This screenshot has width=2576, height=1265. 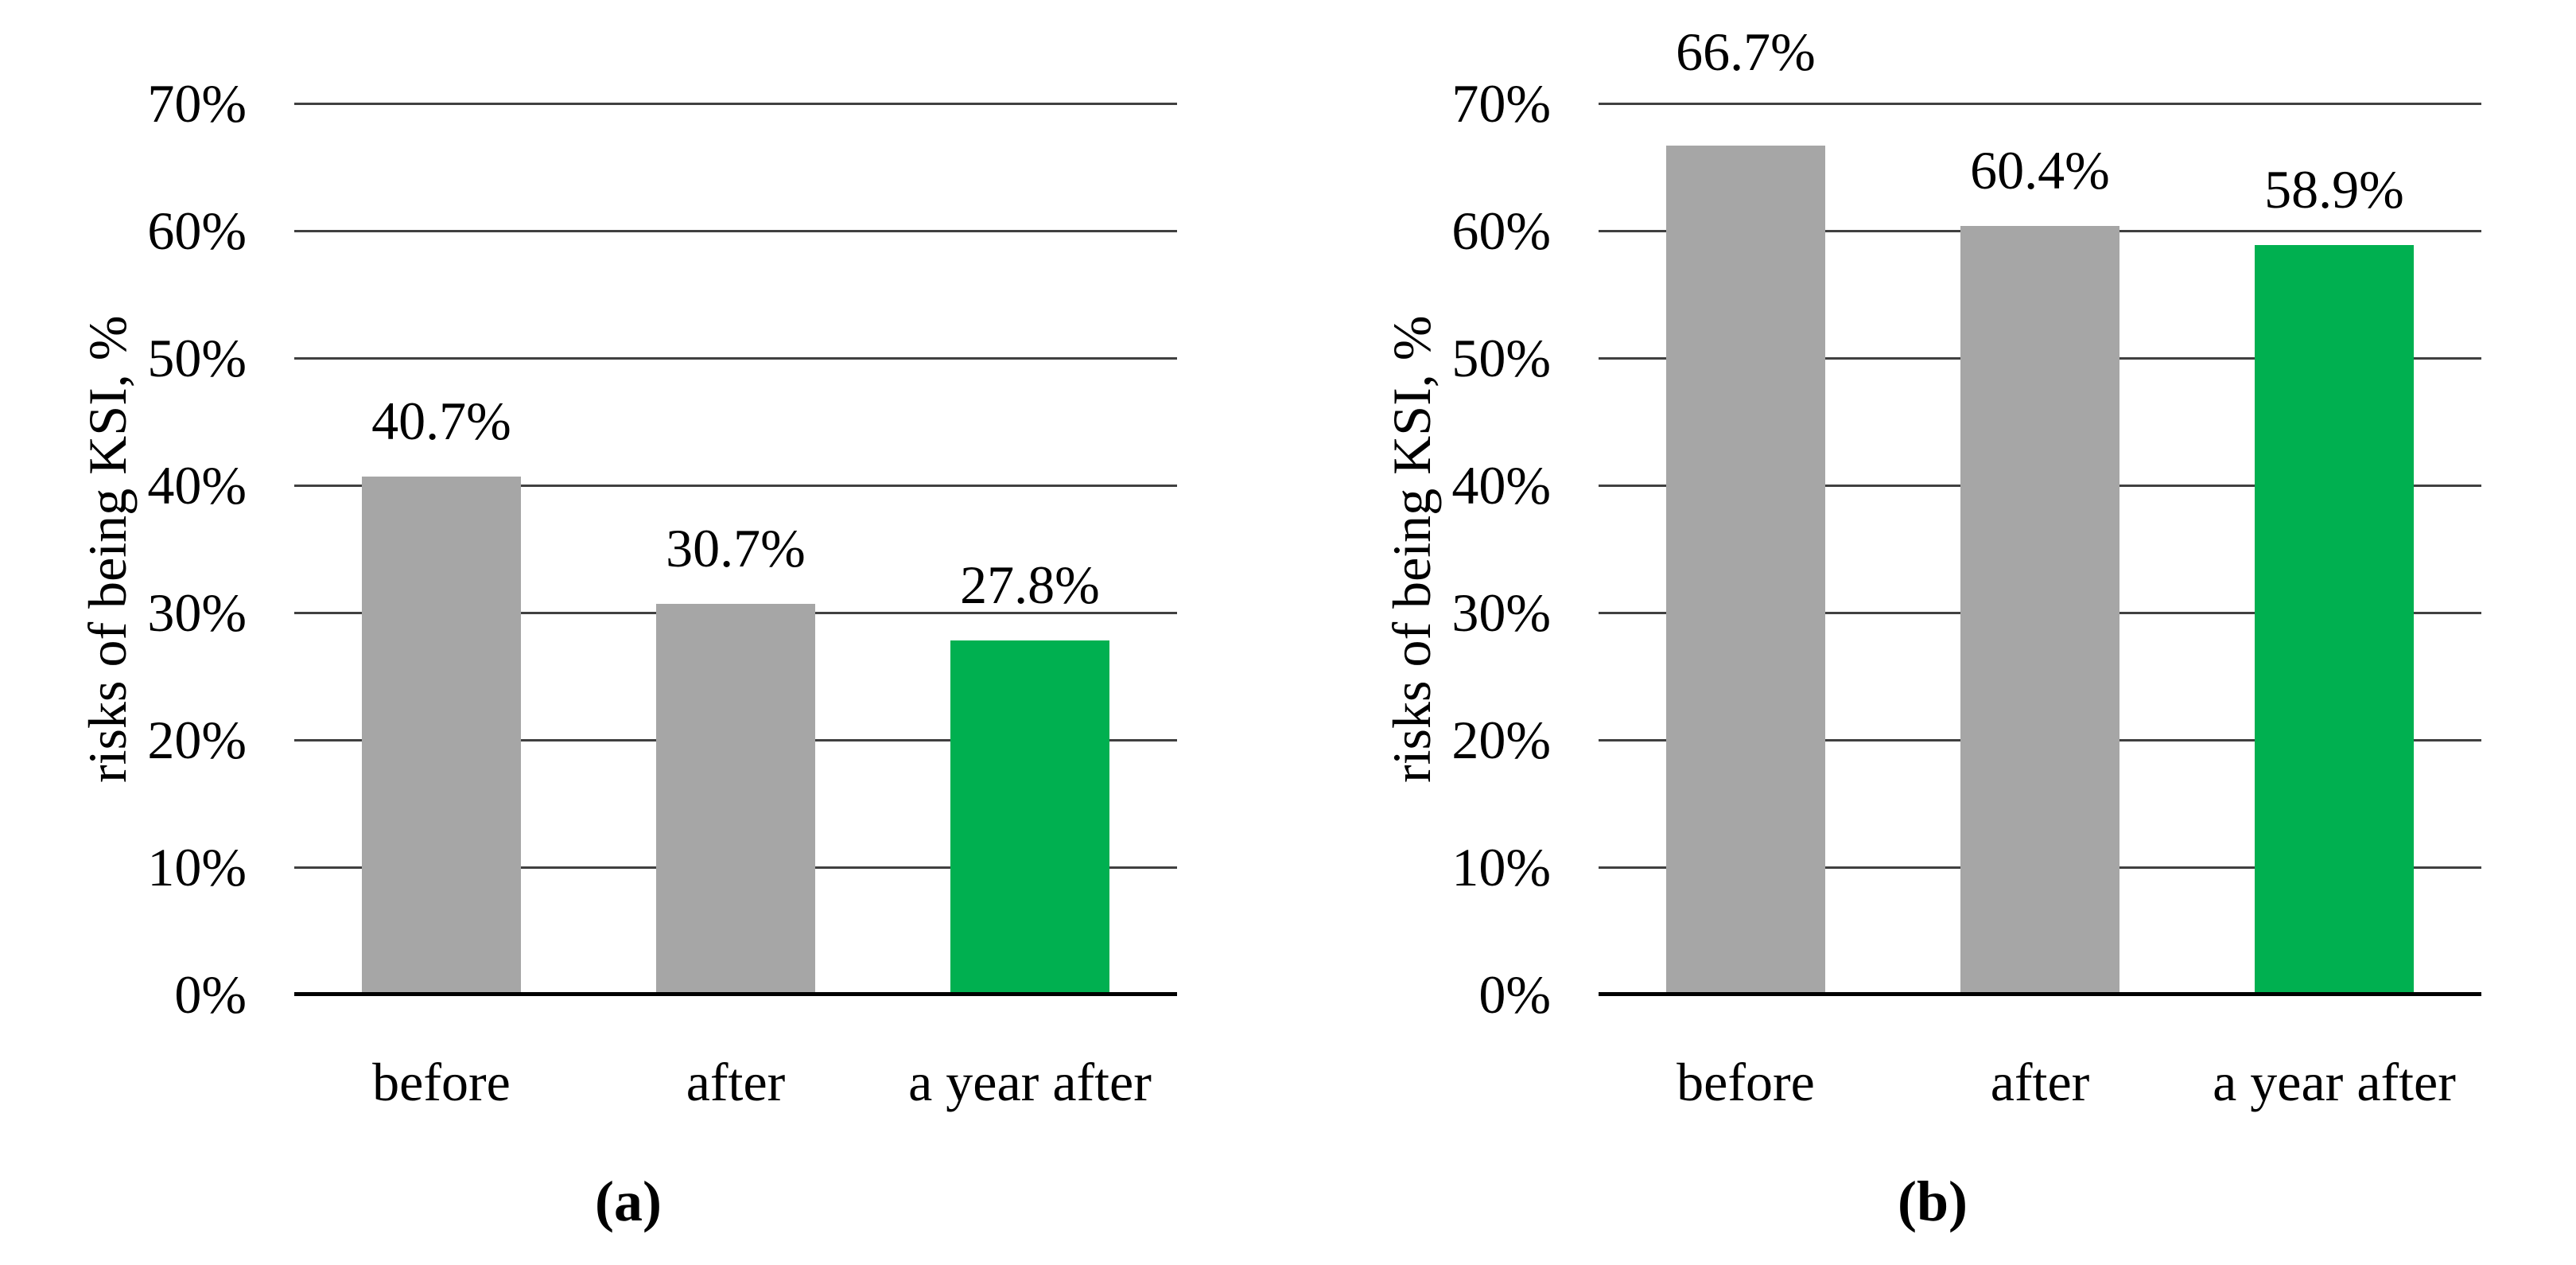 What do you see at coordinates (1030, 585) in the screenshot?
I see `bar-value-label: 27.8%` at bounding box center [1030, 585].